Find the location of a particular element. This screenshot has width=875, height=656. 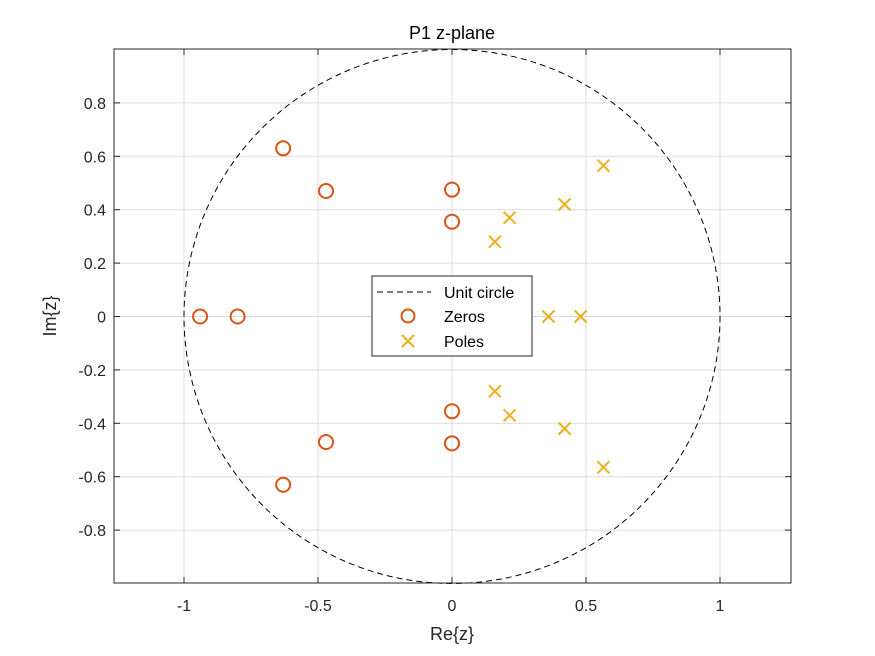

legend-zeros-label: Zeros is located at coordinates (464, 317).